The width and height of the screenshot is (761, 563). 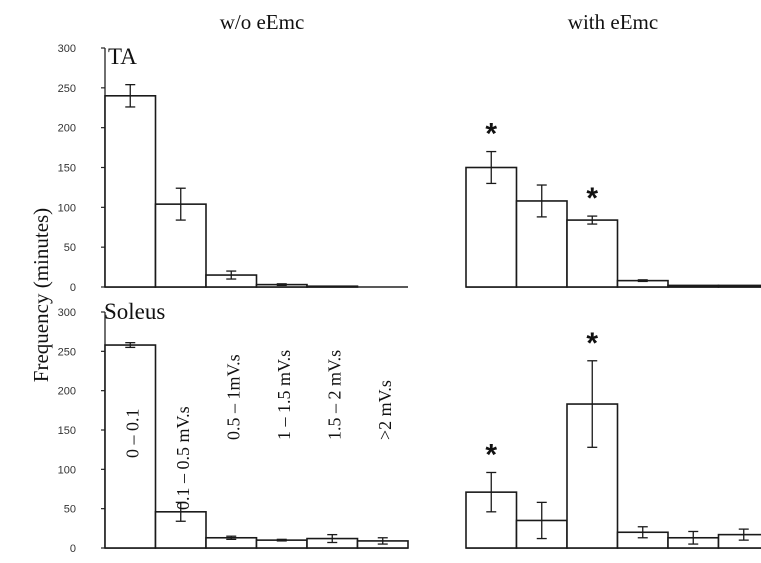 I want to click on y-axis-label: Frequency (minutes), so click(x=41, y=295).